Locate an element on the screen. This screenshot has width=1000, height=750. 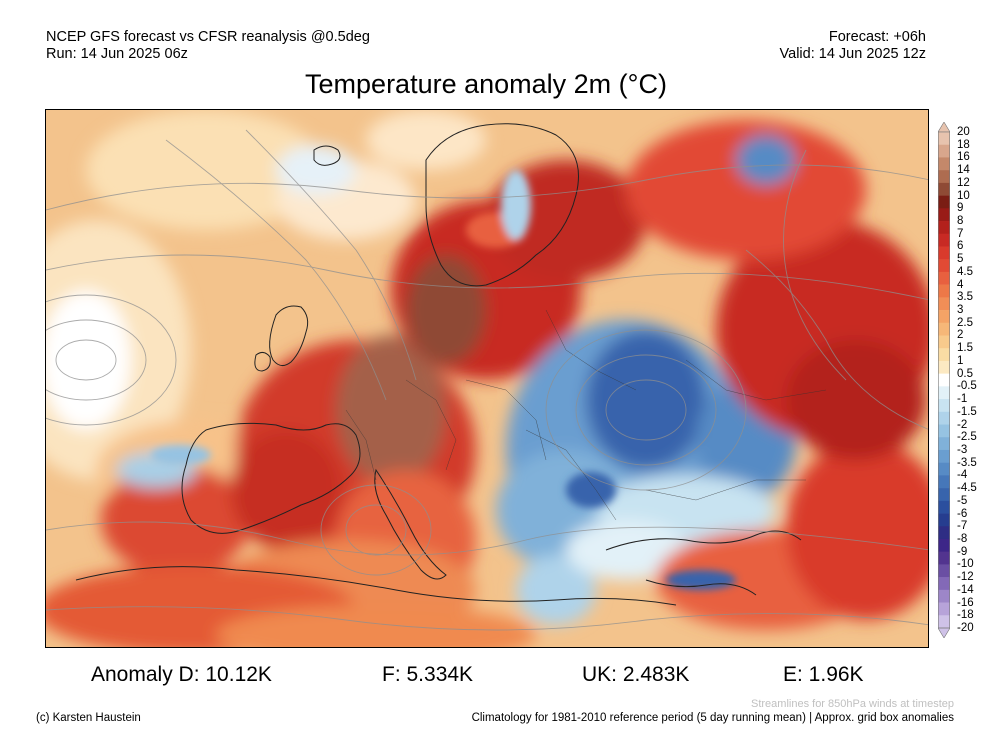
credit: (c) Karsten Haustein is located at coordinates (88, 718).